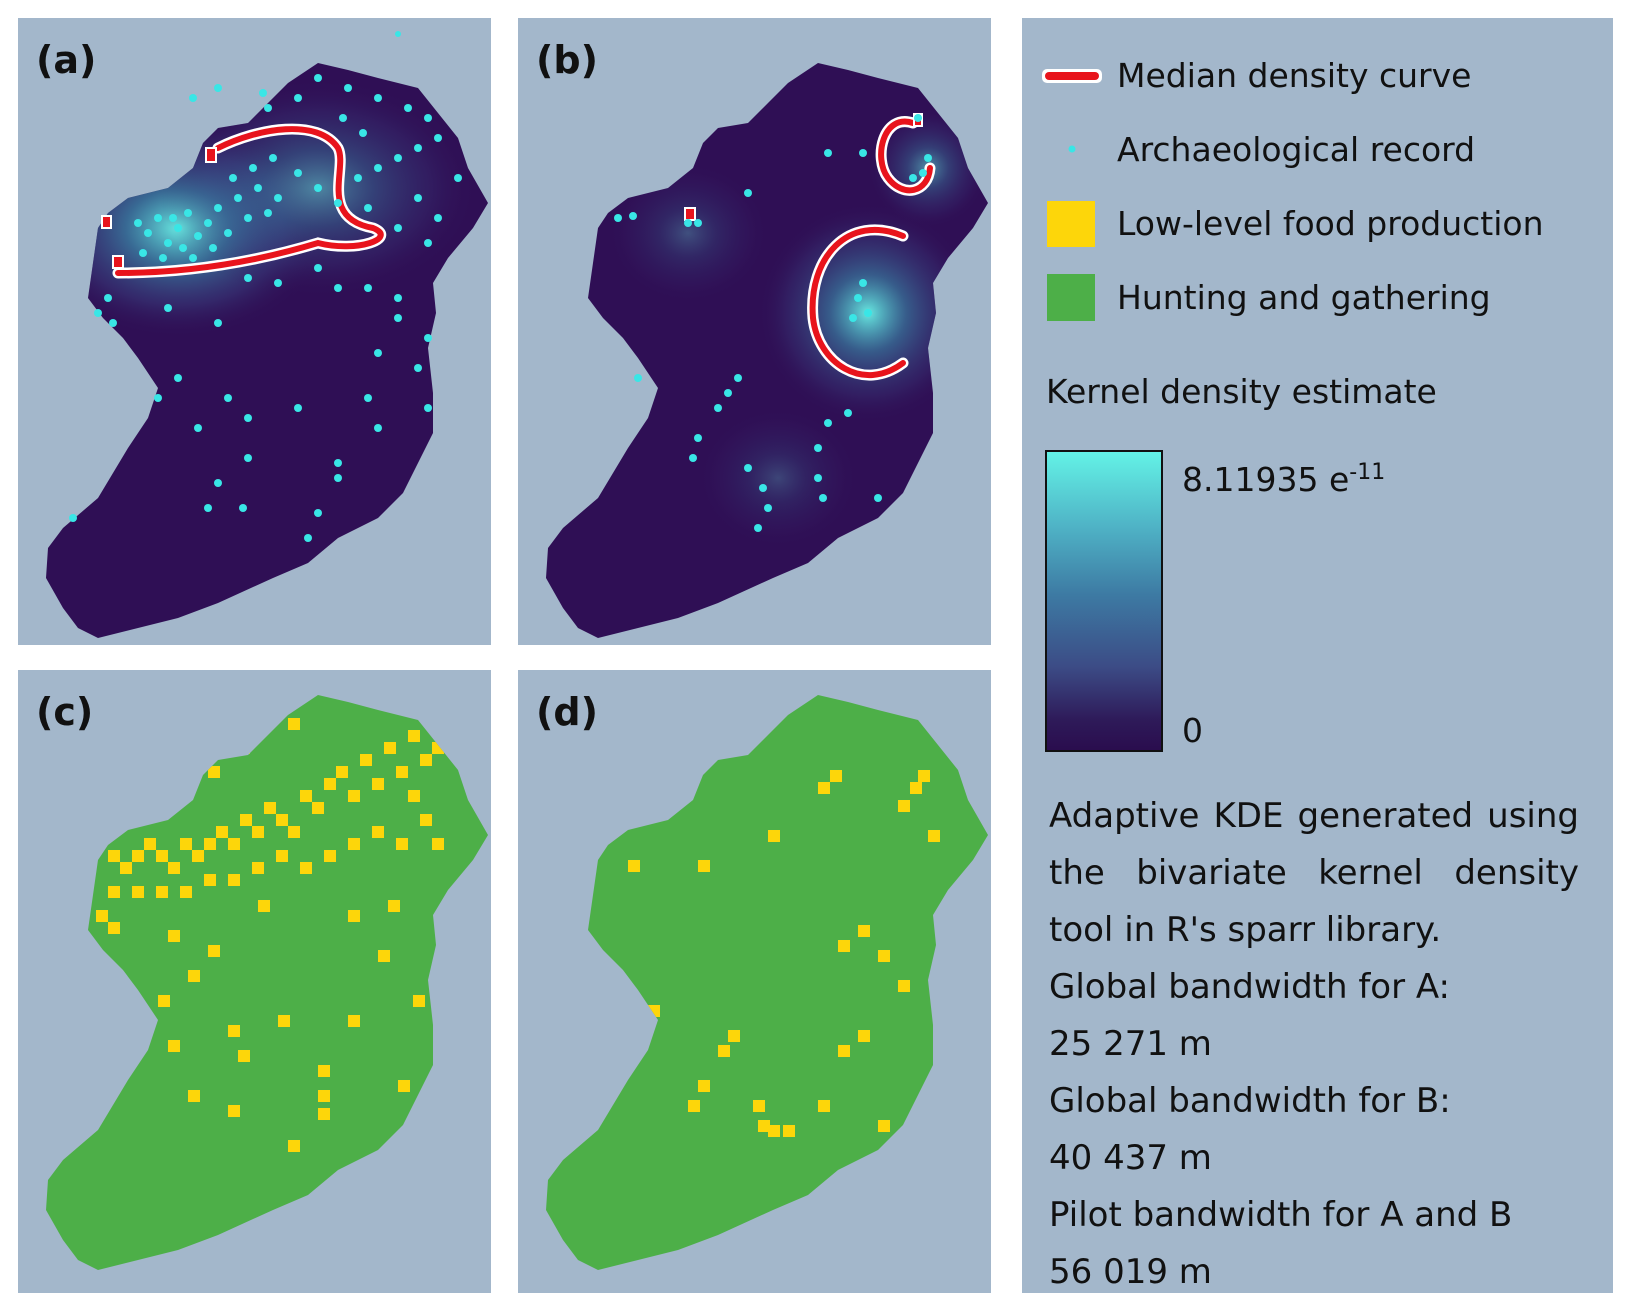 Image resolution: width=1630 pixels, height=1311 pixels. I want to click on legend-archaeological-label: Archaeological record, so click(1296, 149).